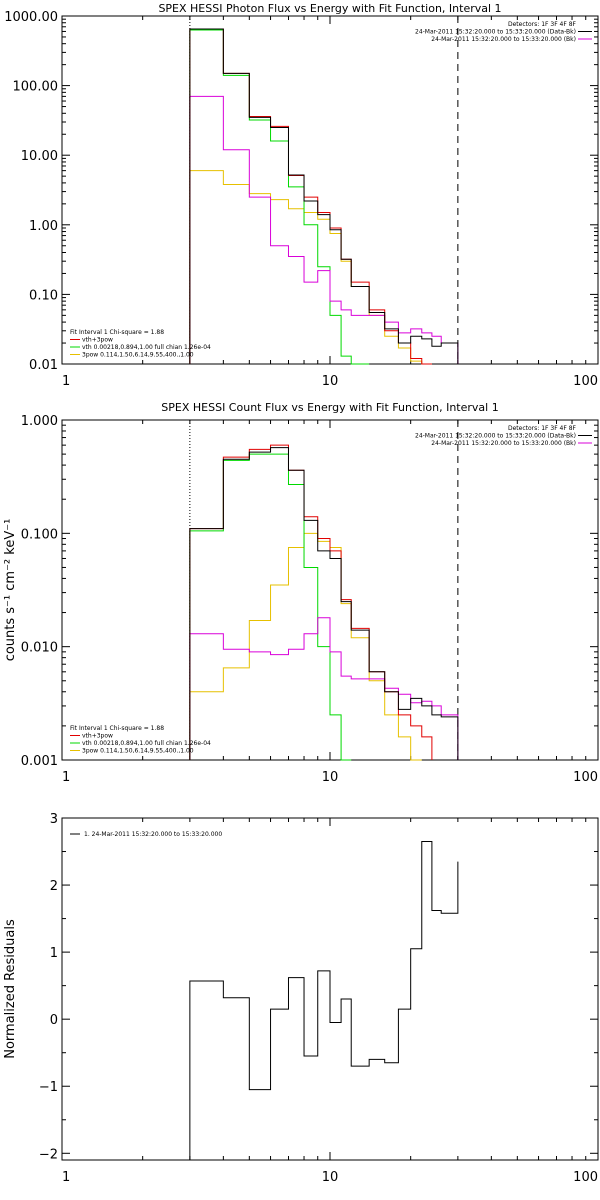  Describe the element at coordinates (54, 819) in the screenshot. I see `y-tick-label: 3` at that location.